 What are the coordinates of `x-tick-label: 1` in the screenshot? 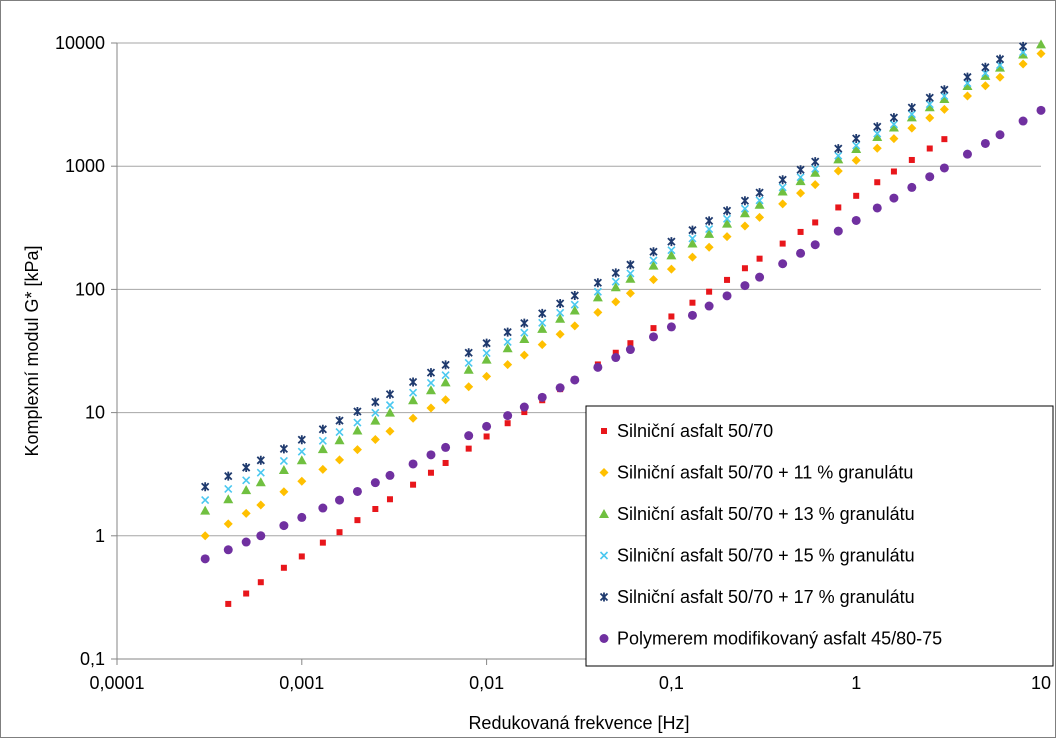 It's located at (856, 683).